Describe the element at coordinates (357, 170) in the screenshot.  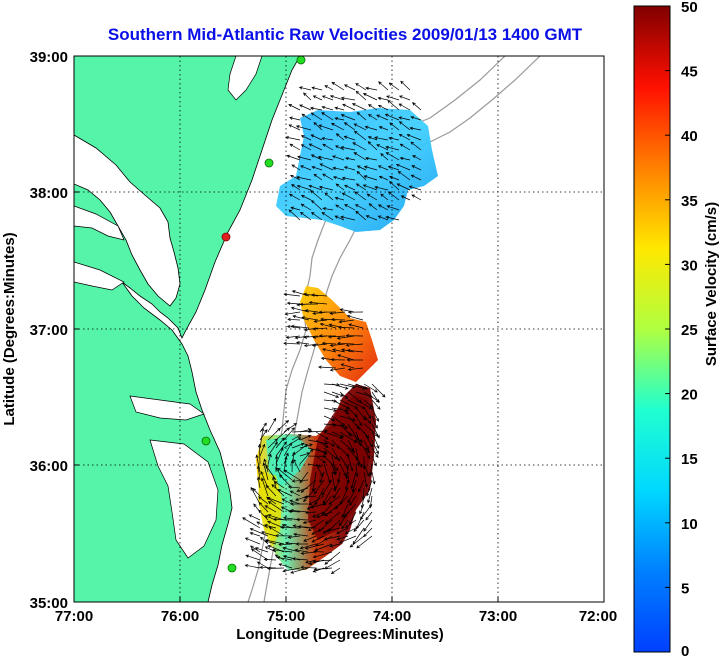
I see `velocity-region-north` at that location.